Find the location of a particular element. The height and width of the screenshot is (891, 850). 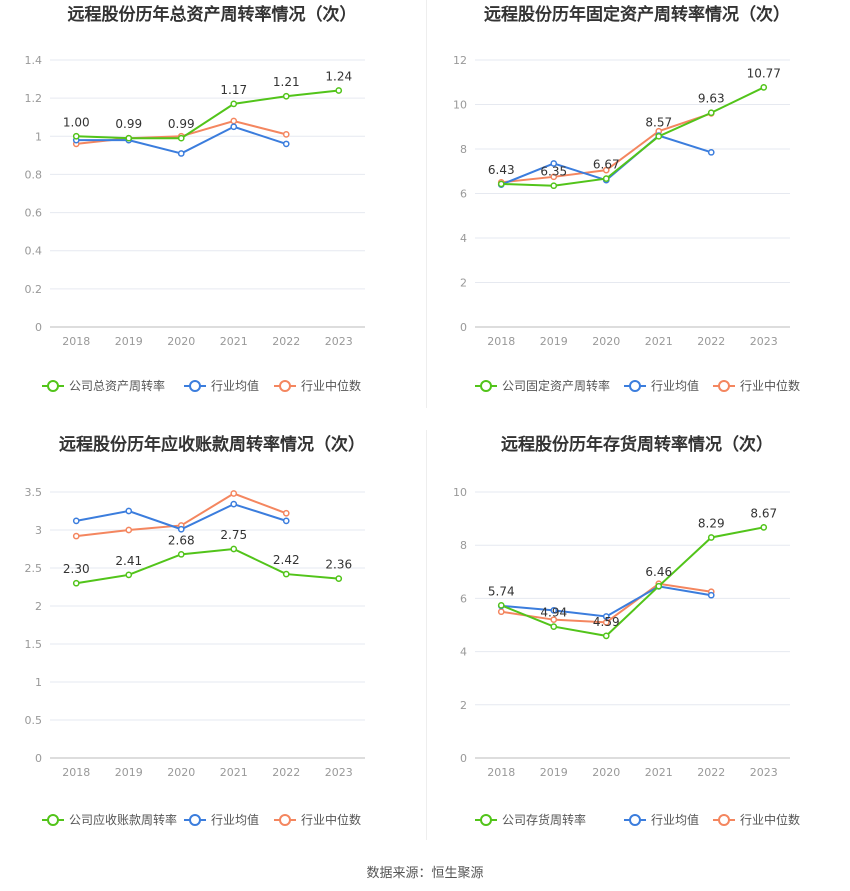

data-label: 8.67 is located at coordinates (763, 513).